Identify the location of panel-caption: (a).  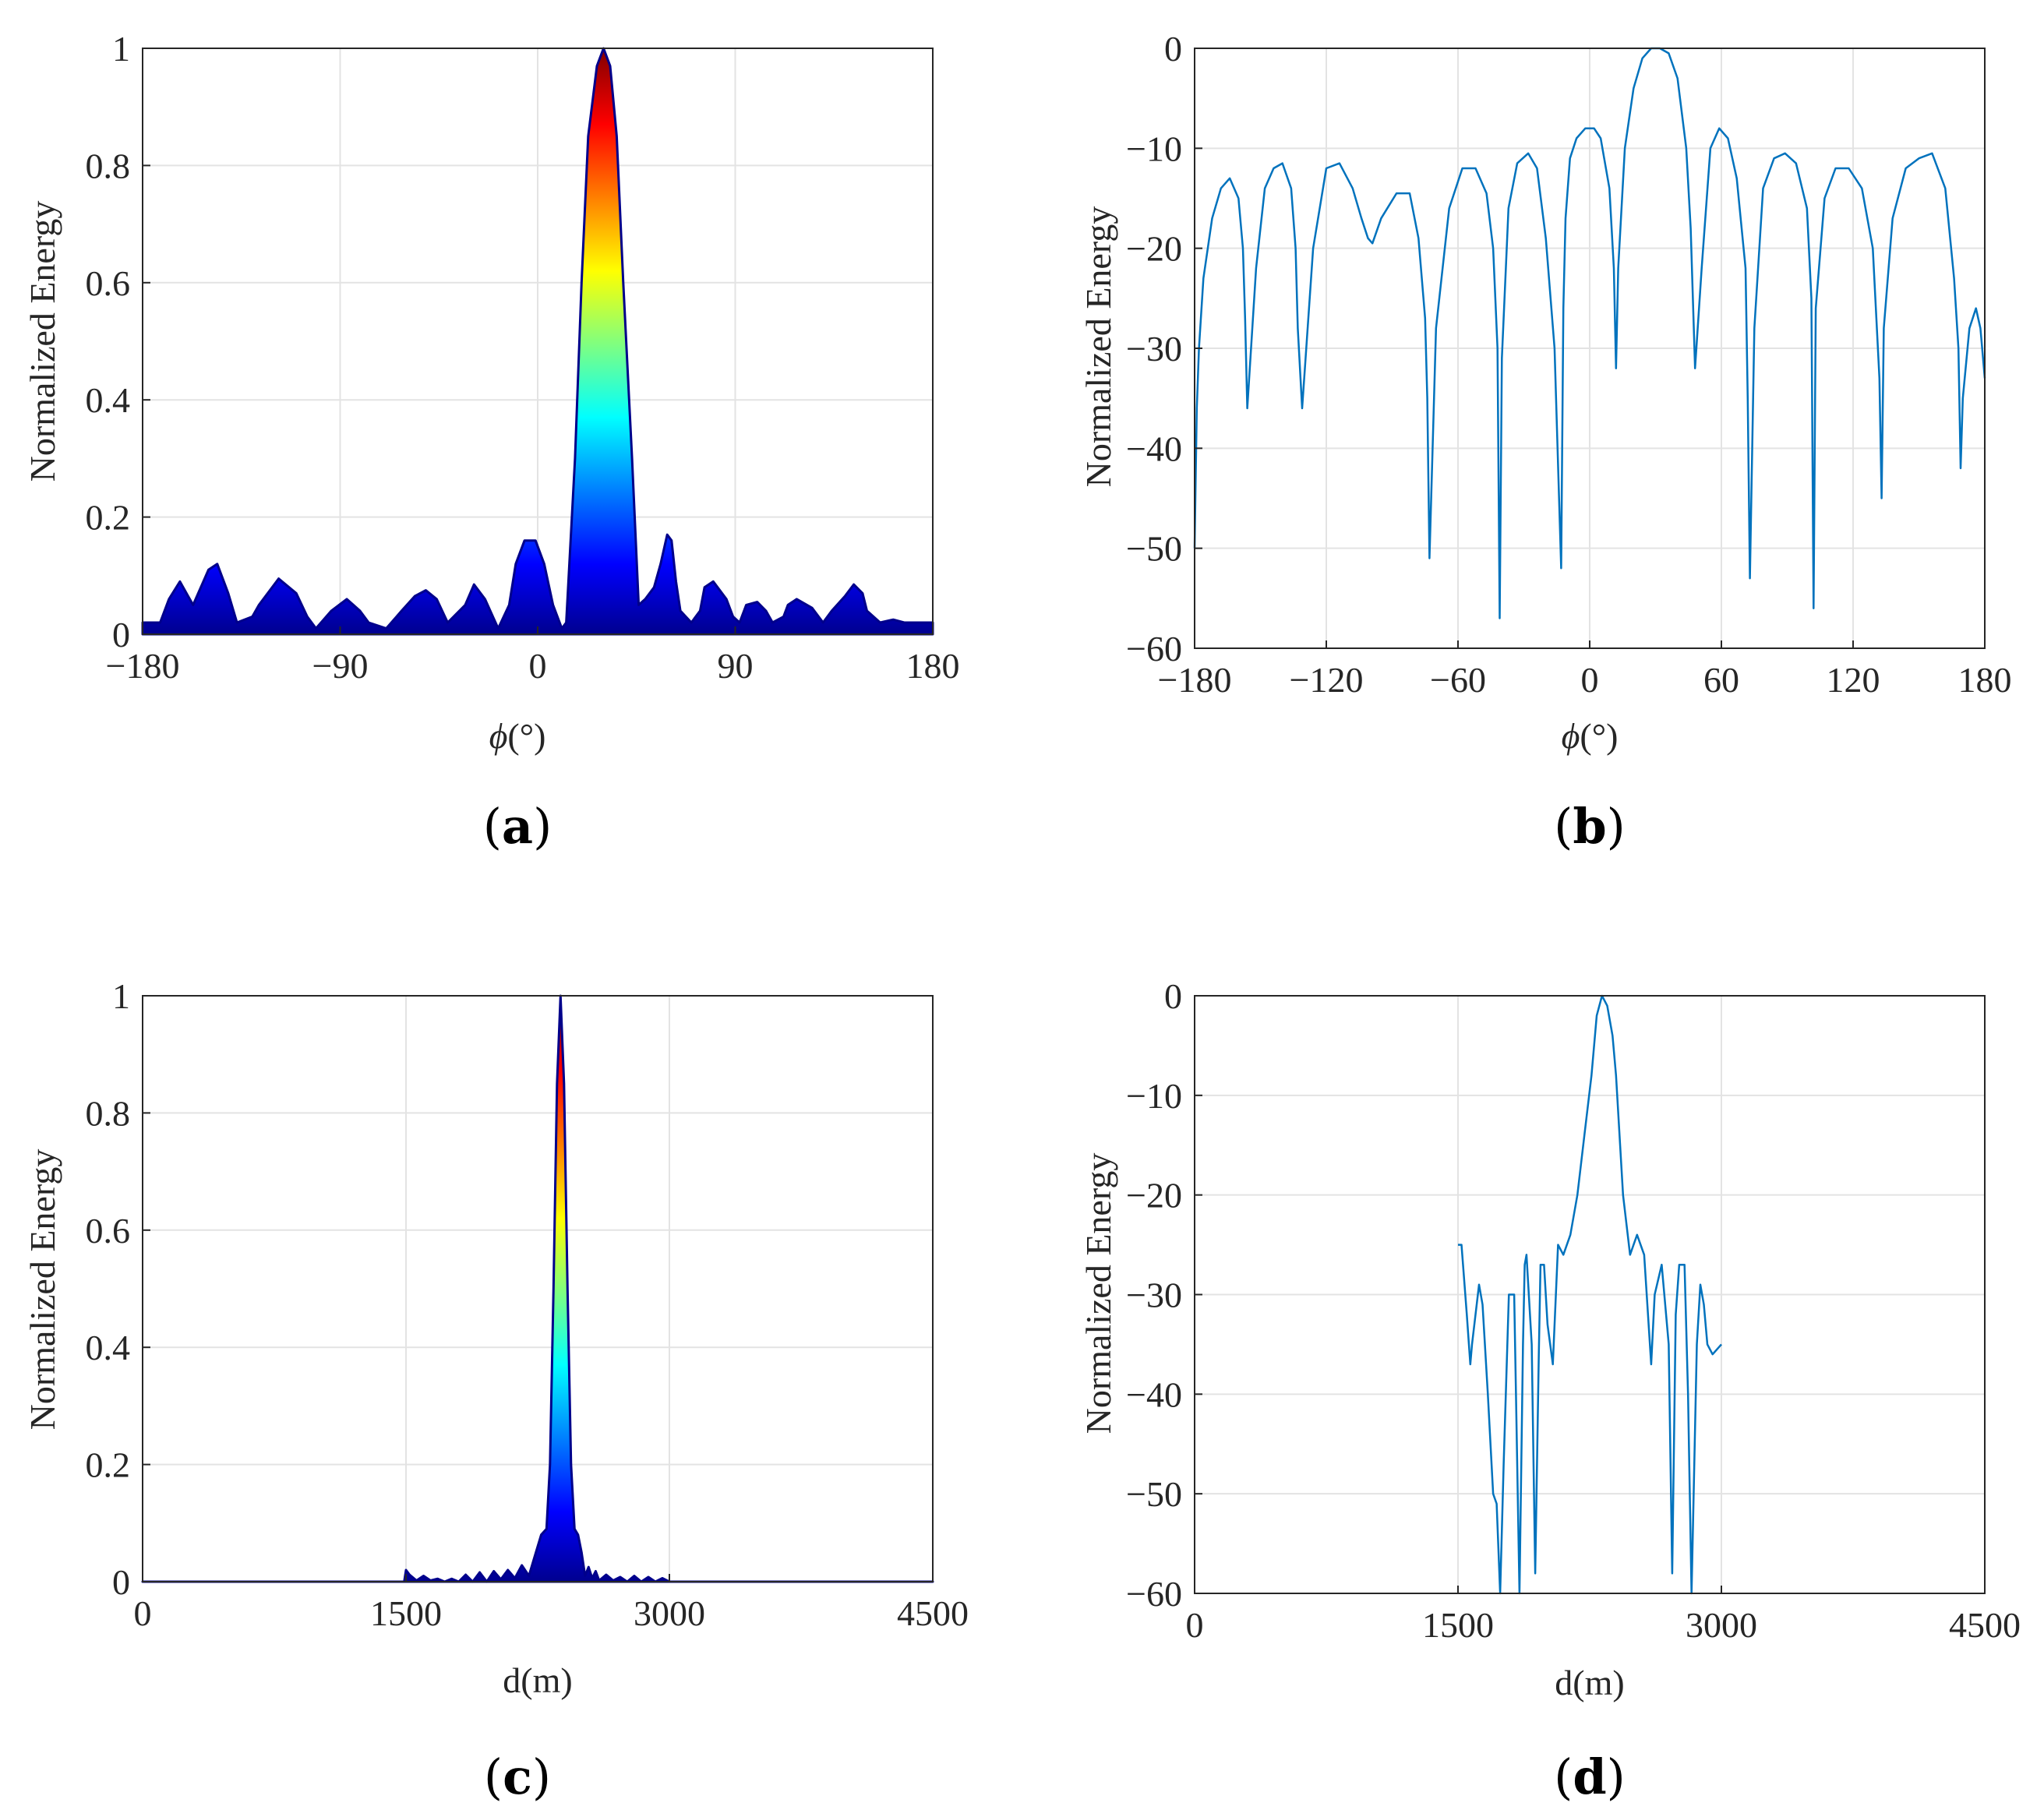
(517, 826).